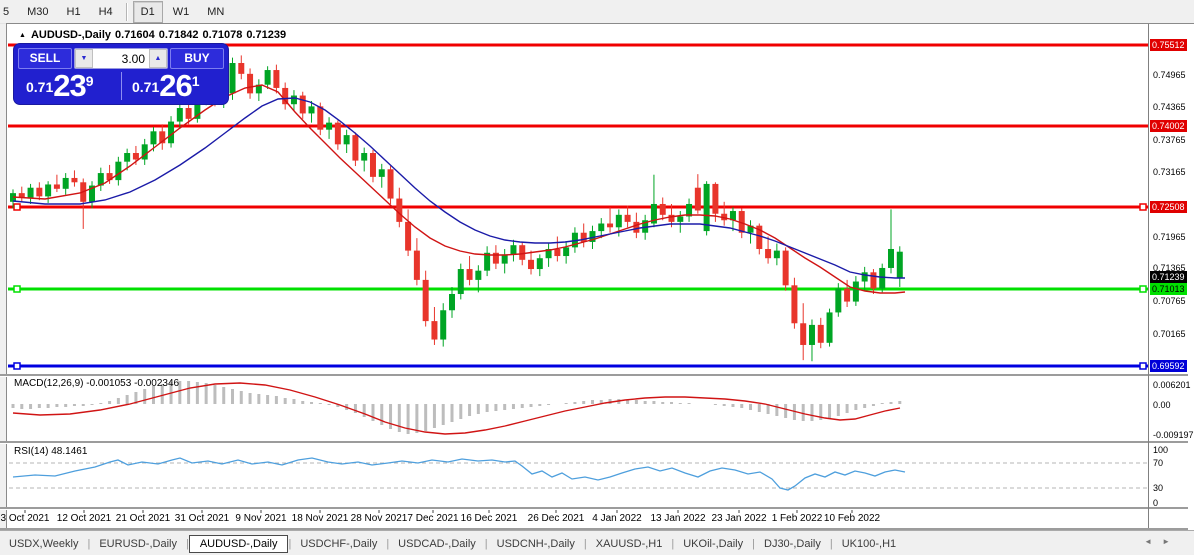  Describe the element at coordinates (69, 85) in the screenshot. I see `sell-price-big: 23` at that location.